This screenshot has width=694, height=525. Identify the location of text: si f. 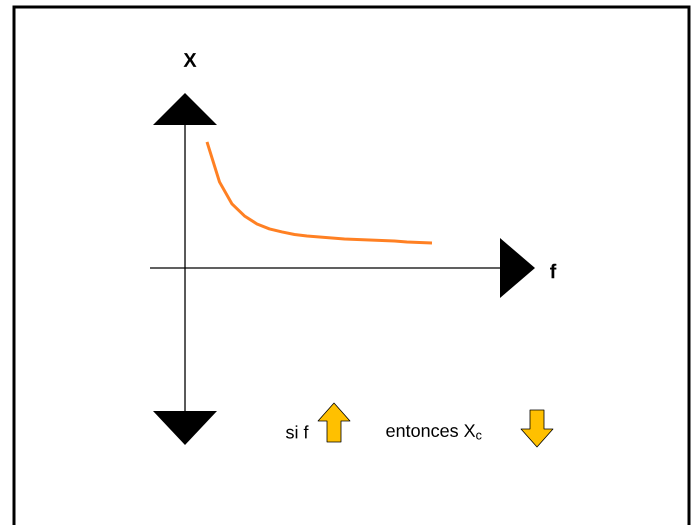
(297, 432).